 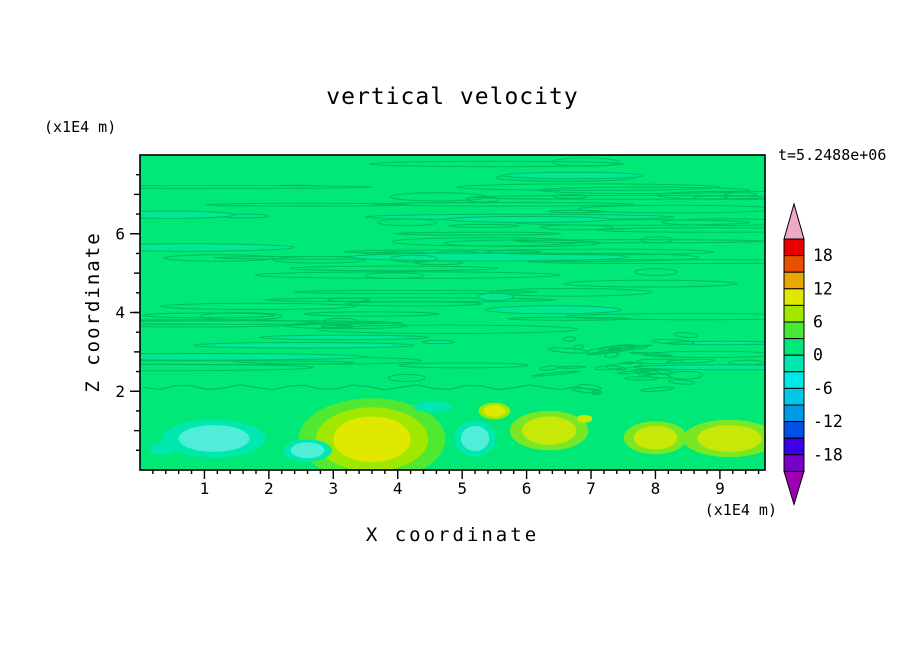 What do you see at coordinates (823, 388) in the screenshot?
I see `colorbar-label: -6` at bounding box center [823, 388].